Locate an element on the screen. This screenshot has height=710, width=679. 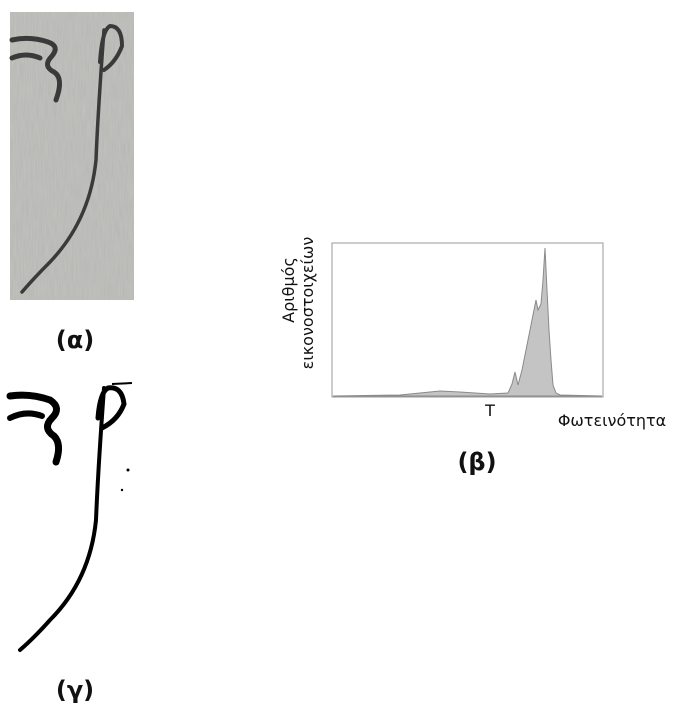
panel-label: (γ) is located at coordinates (75, 690).